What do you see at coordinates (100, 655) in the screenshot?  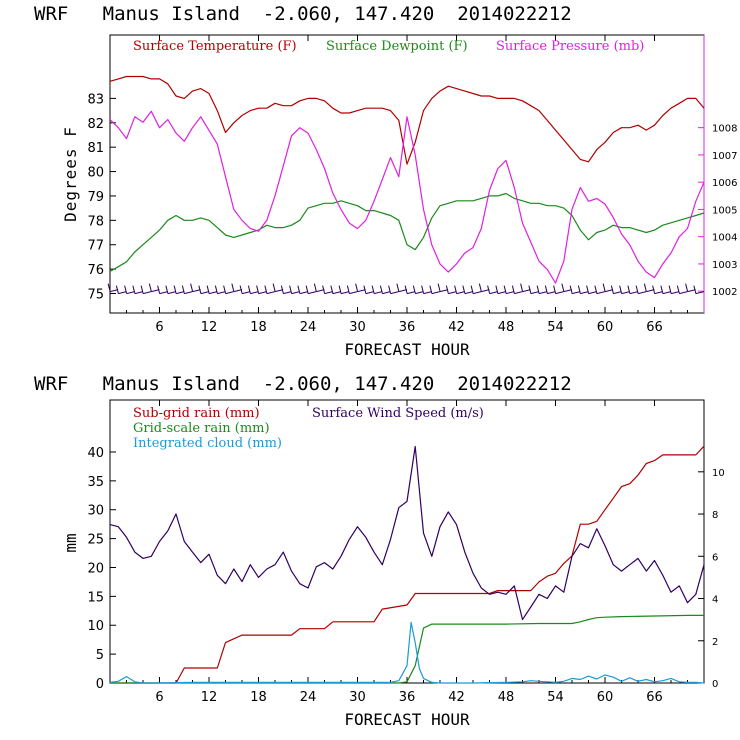 I see `bottom-y-tick-label: 5` at bounding box center [100, 655].